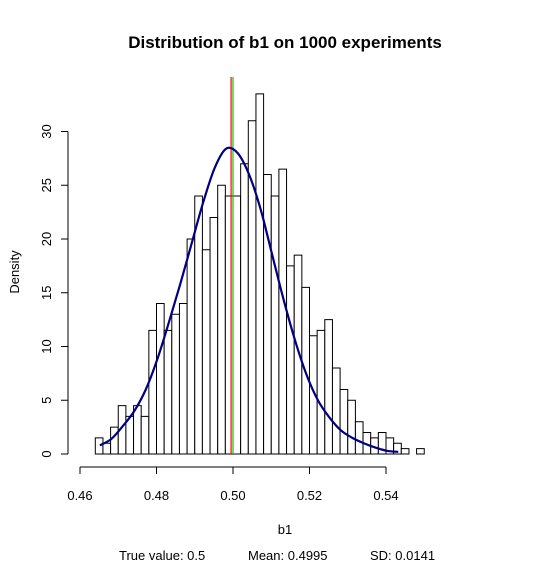 The width and height of the screenshot is (534, 566). I want to click on x-axis: 0.46 0.48 0.50 0.52 0.54, so click(233, 484).